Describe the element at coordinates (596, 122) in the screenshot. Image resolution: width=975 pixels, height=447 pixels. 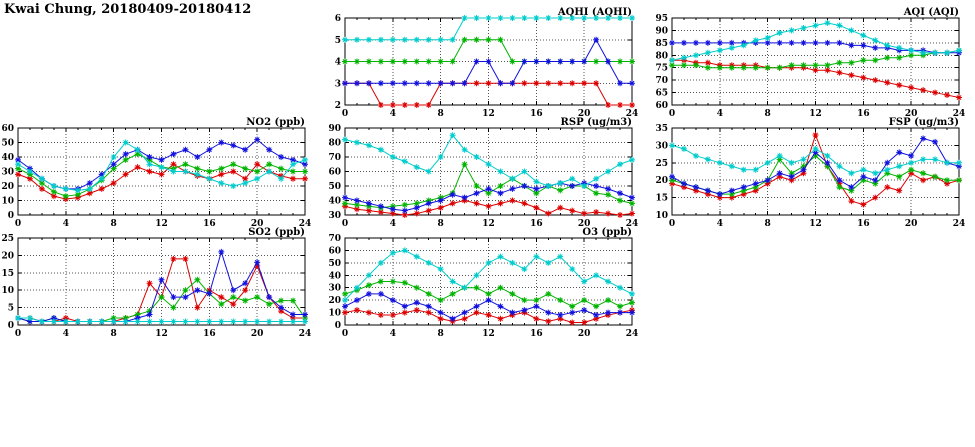
I see `chart-title: RSP (ug/m3)` at that location.